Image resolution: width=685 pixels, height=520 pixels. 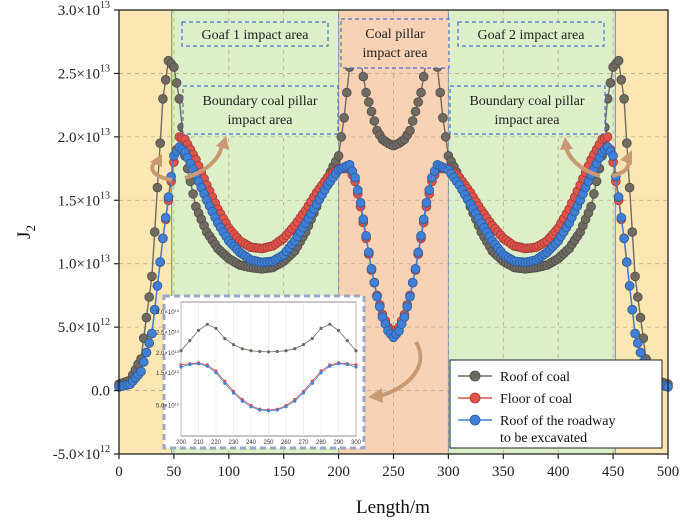 I want to click on y-tick-label-1: 0.0, so click(x=100, y=392).